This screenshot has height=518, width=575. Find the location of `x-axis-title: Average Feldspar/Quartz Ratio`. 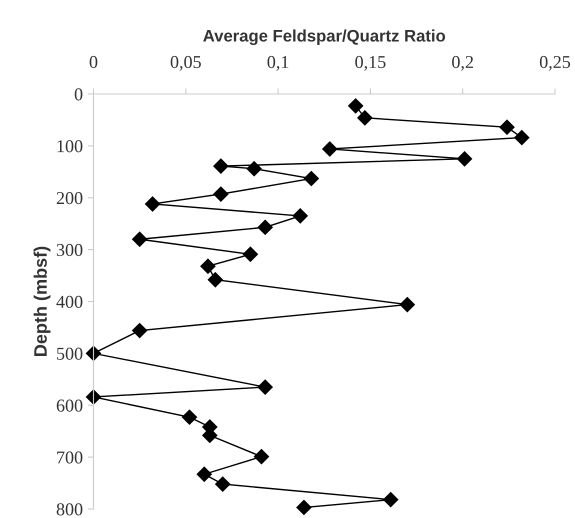

x-axis-title: Average Feldspar/Quartz Ratio is located at coordinates (324, 37).